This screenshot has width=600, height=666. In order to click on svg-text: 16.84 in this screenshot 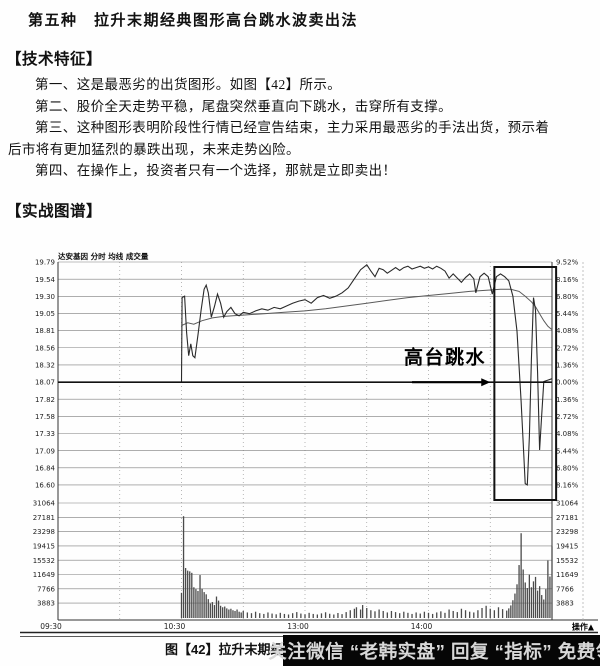, I will do `click(45, 468)`.